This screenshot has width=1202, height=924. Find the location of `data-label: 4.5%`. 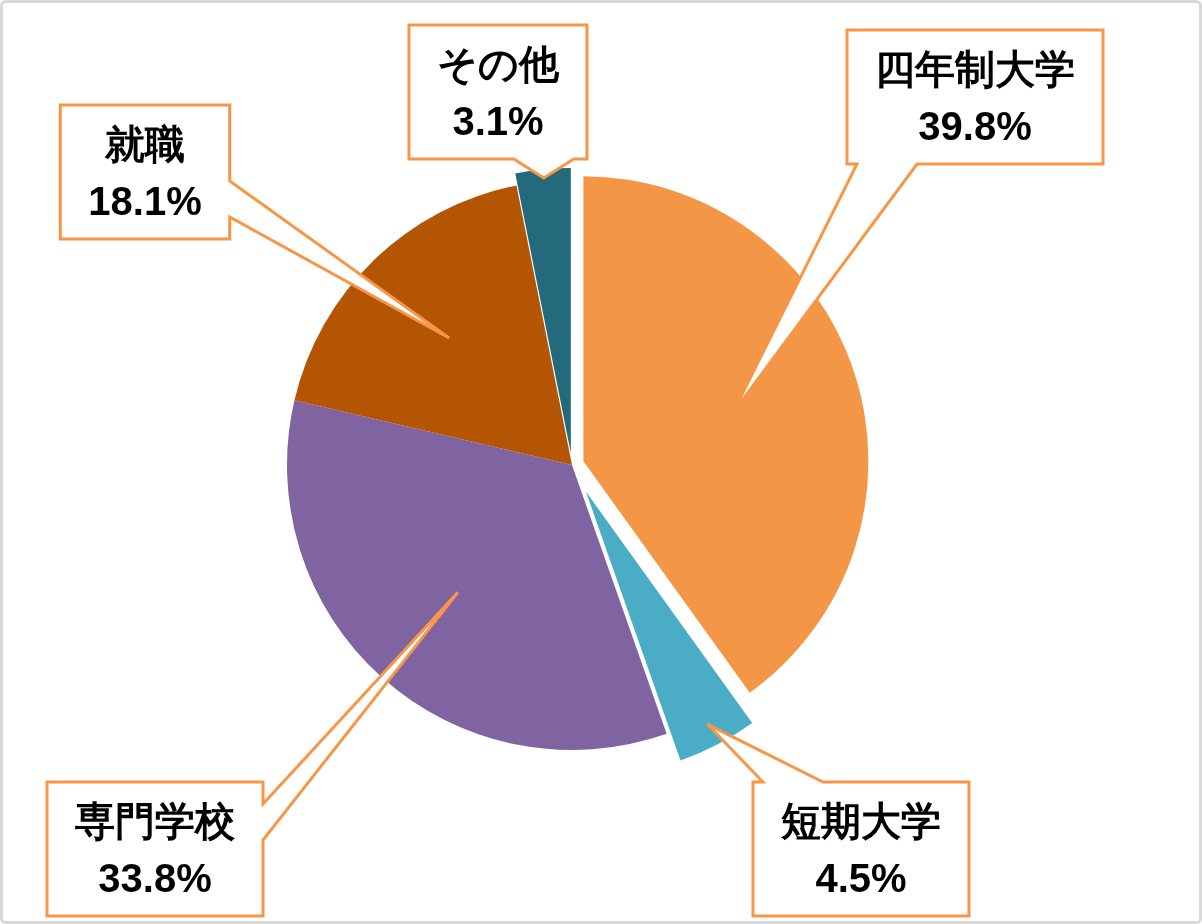

data-label: 4.5% is located at coordinates (861, 877).